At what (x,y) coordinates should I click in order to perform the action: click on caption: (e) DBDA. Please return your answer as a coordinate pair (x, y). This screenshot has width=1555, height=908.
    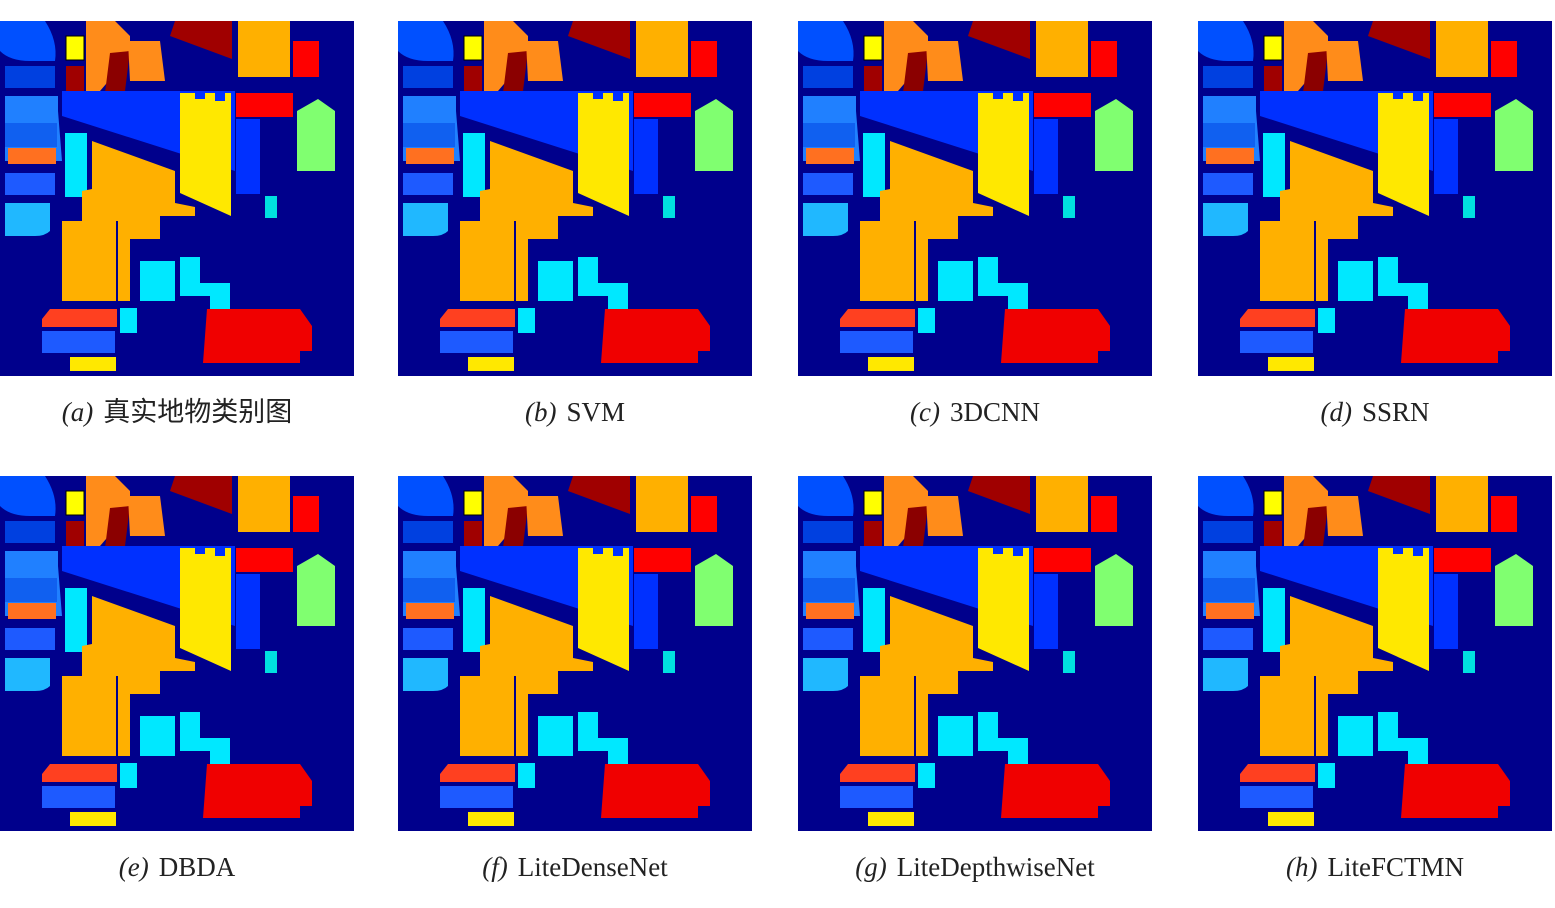
    Looking at the image, I should click on (177, 867).